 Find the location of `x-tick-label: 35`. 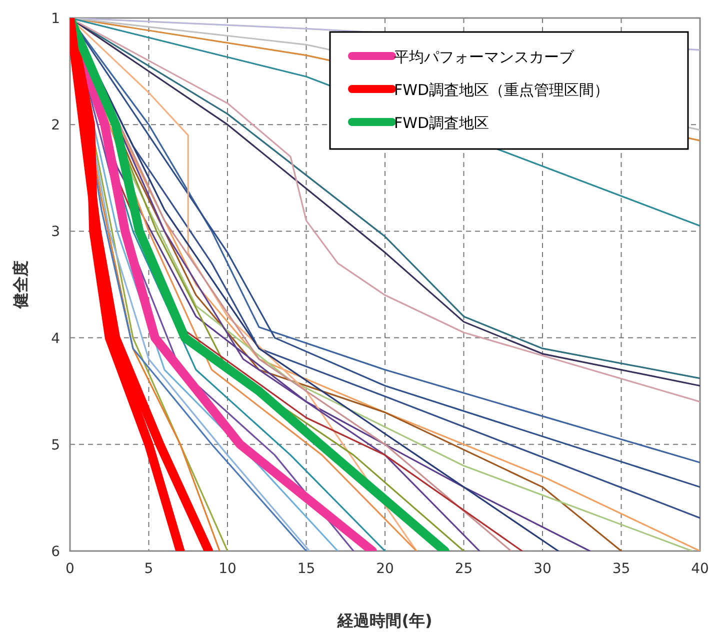

x-tick-label: 35 is located at coordinates (621, 569).